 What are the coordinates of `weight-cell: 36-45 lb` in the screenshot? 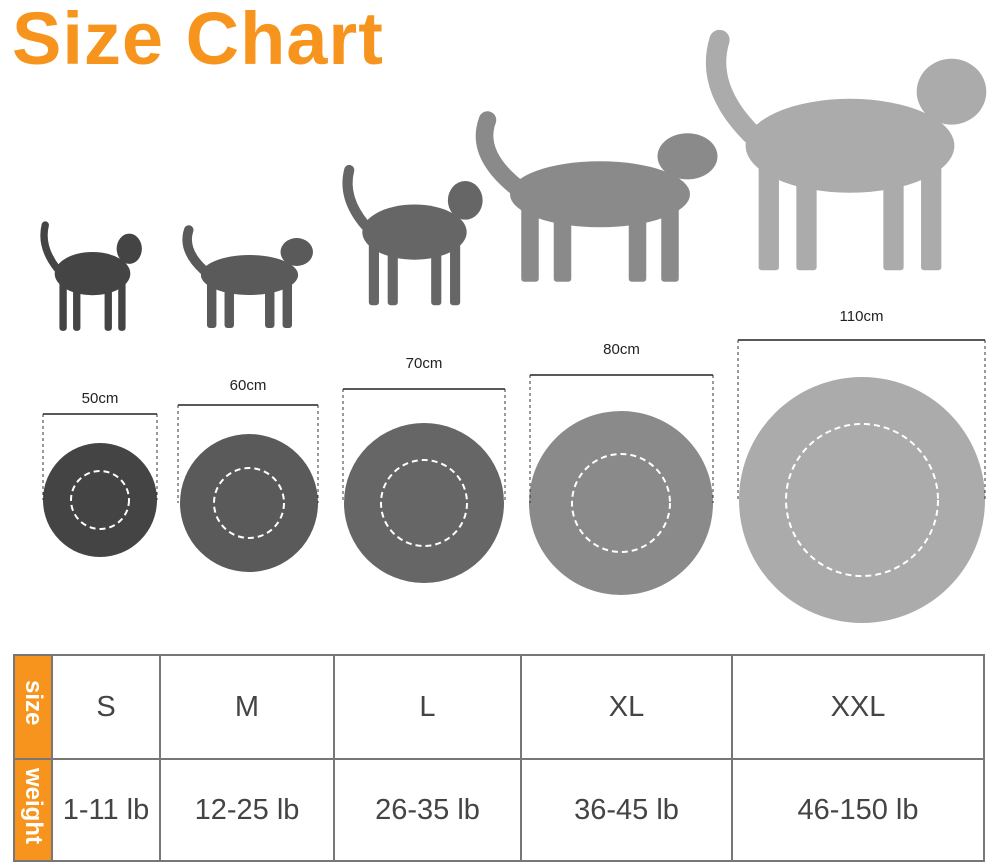 It's located at (626, 810).